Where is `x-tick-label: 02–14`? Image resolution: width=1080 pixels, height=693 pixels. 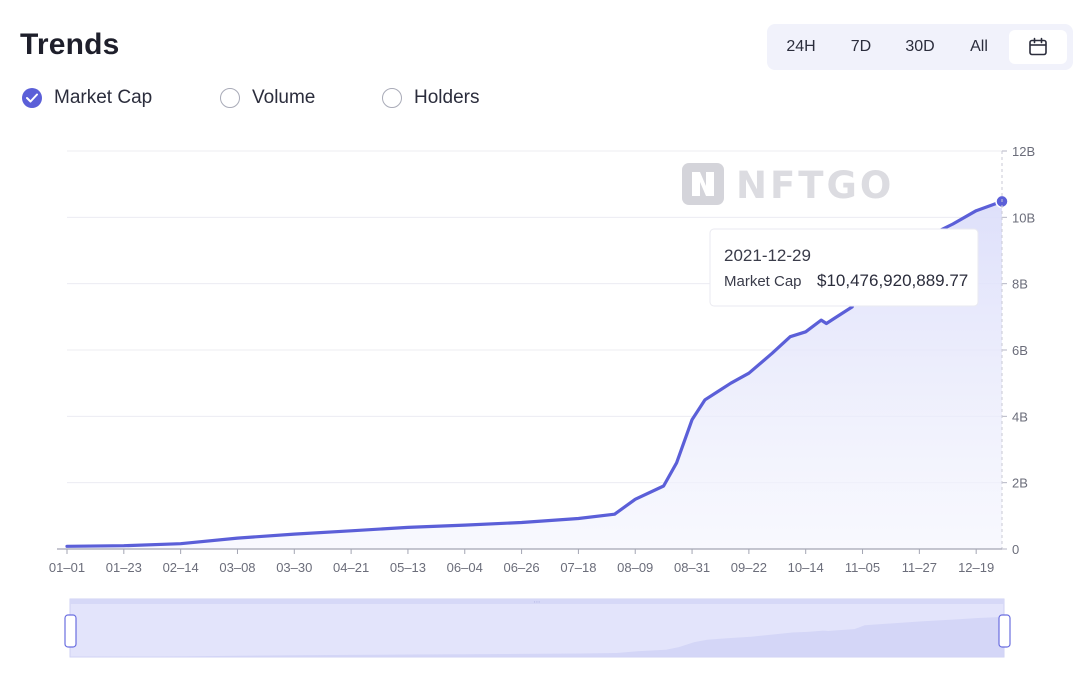
x-tick-label: 02–14 is located at coordinates (181, 567).